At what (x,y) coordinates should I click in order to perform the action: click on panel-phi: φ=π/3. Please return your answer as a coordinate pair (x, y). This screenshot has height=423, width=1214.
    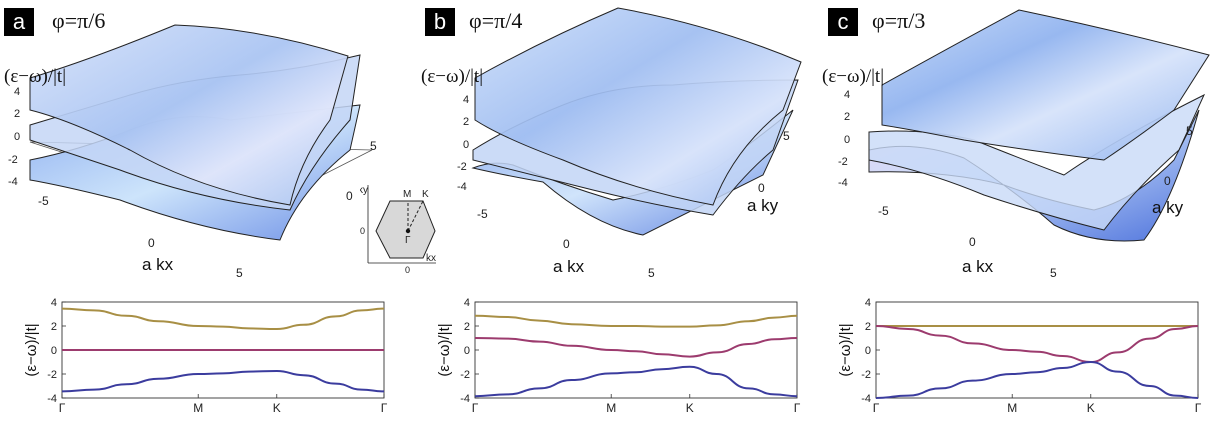
    Looking at the image, I should click on (899, 20).